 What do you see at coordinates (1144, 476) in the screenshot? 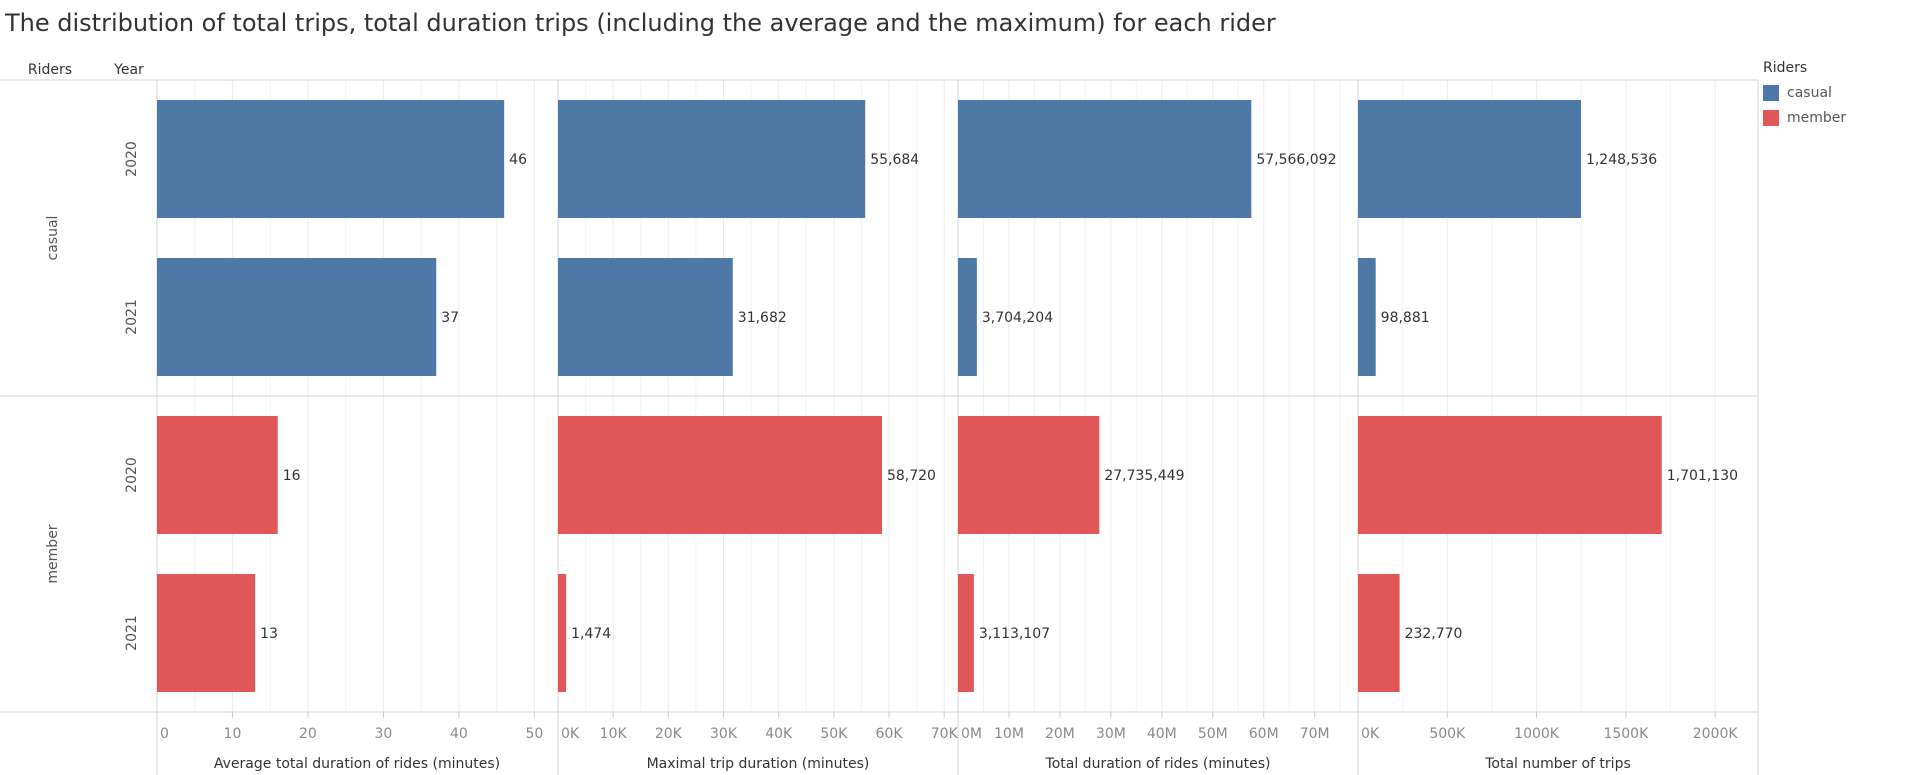
I see `data-label: 27,735,449` at bounding box center [1144, 476].